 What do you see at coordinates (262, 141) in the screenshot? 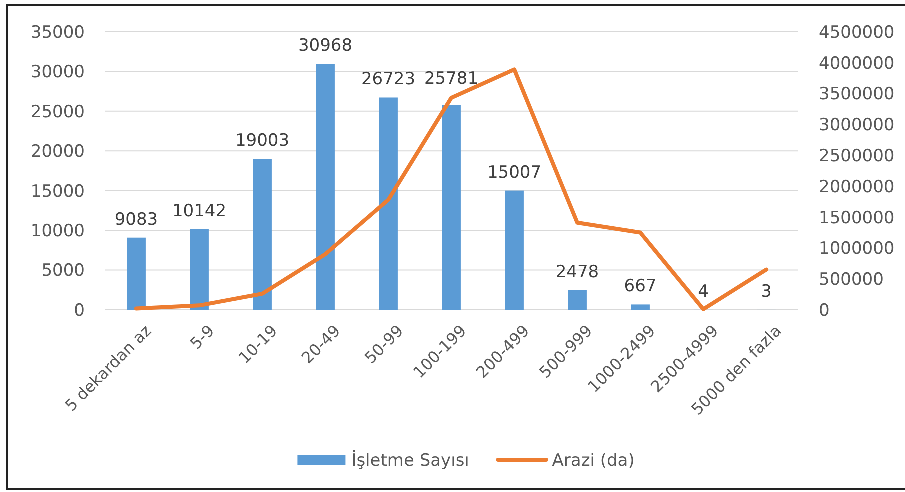
I see `data-label: 19003` at bounding box center [262, 141].